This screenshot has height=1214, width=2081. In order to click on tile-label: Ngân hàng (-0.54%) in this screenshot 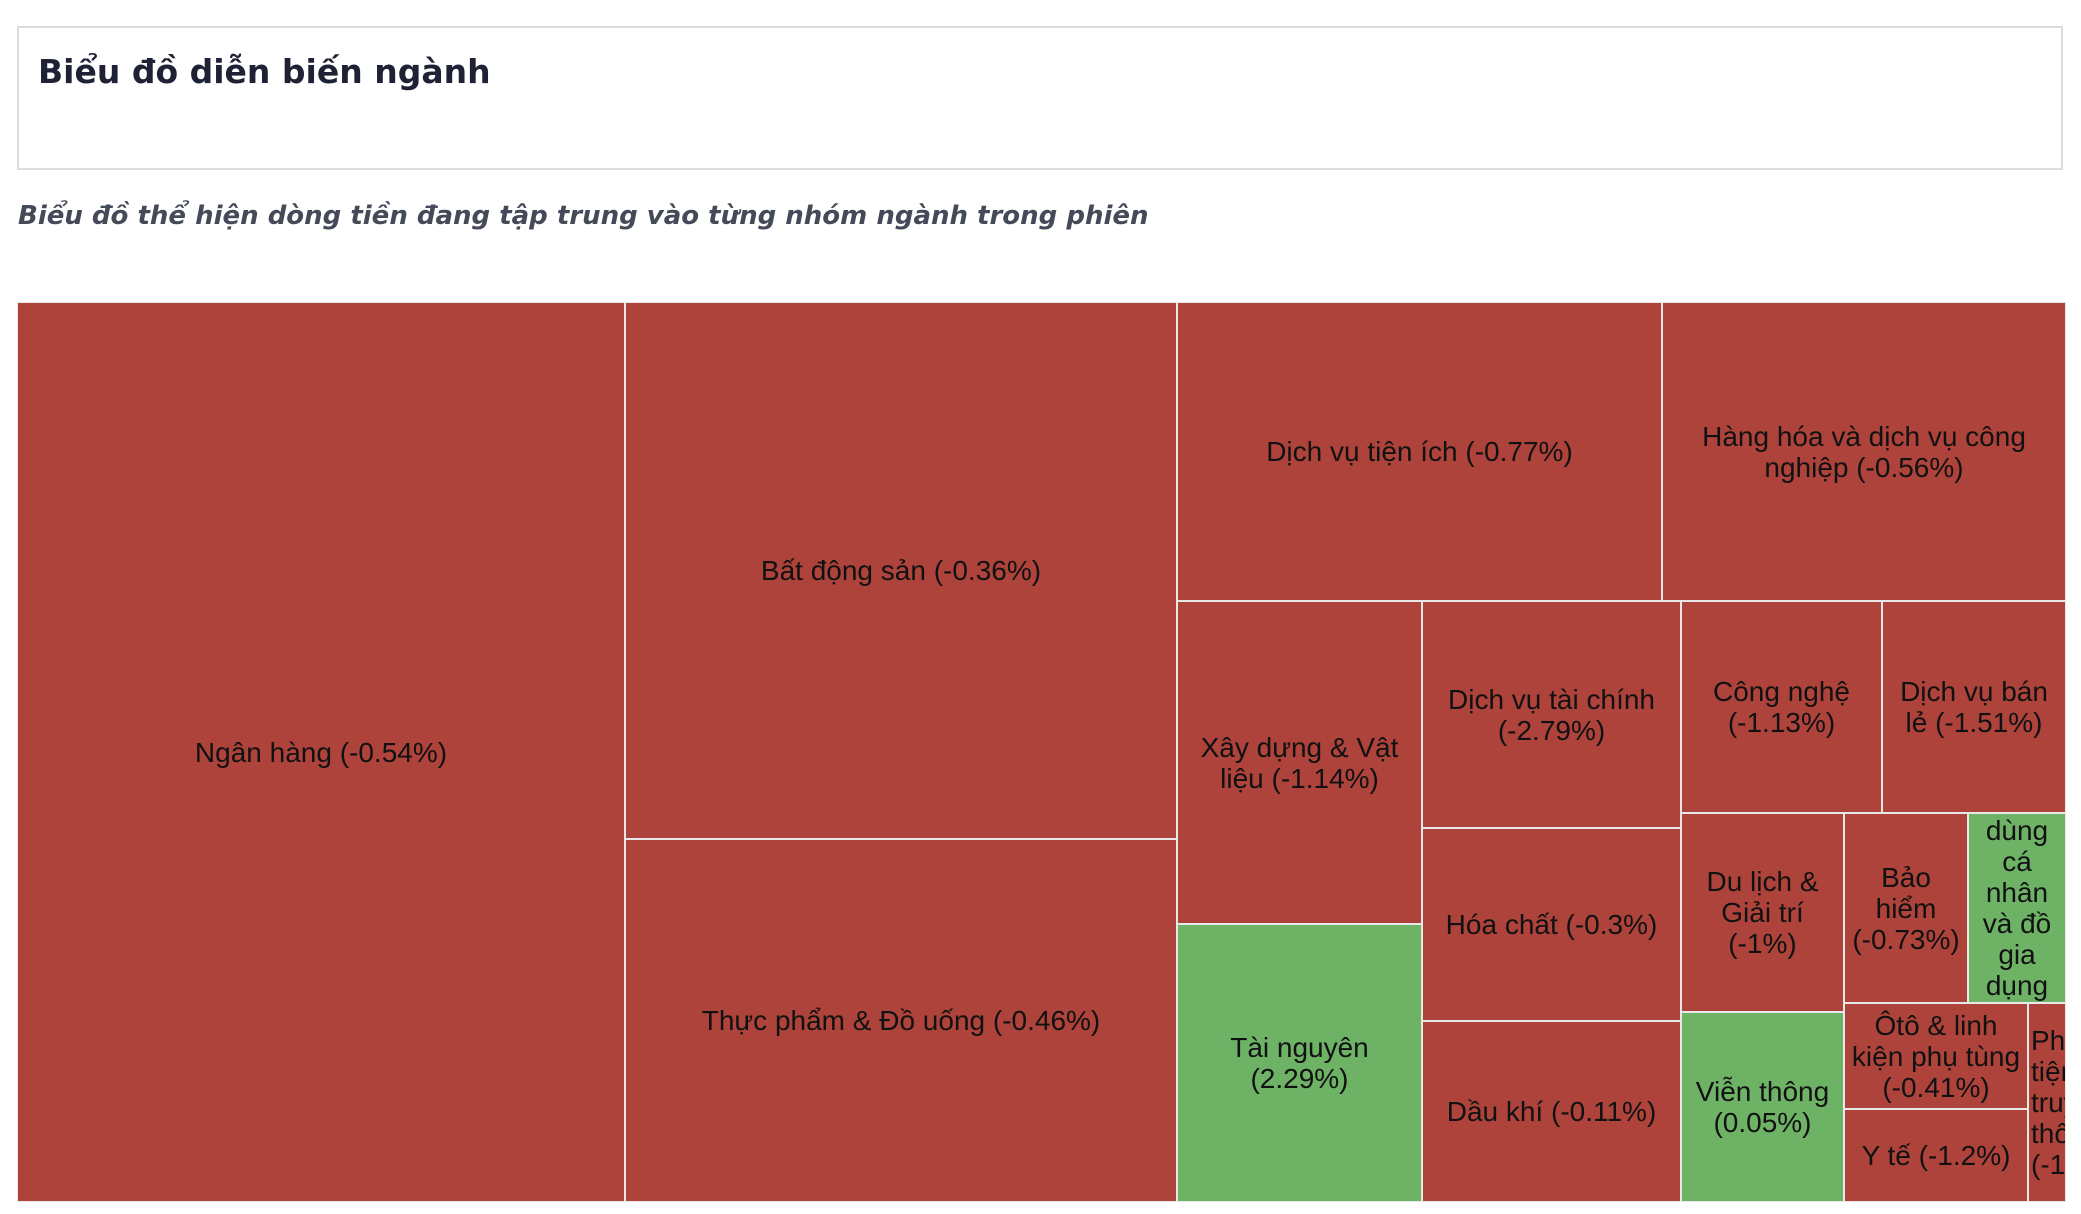, I will do `click(321, 752)`.